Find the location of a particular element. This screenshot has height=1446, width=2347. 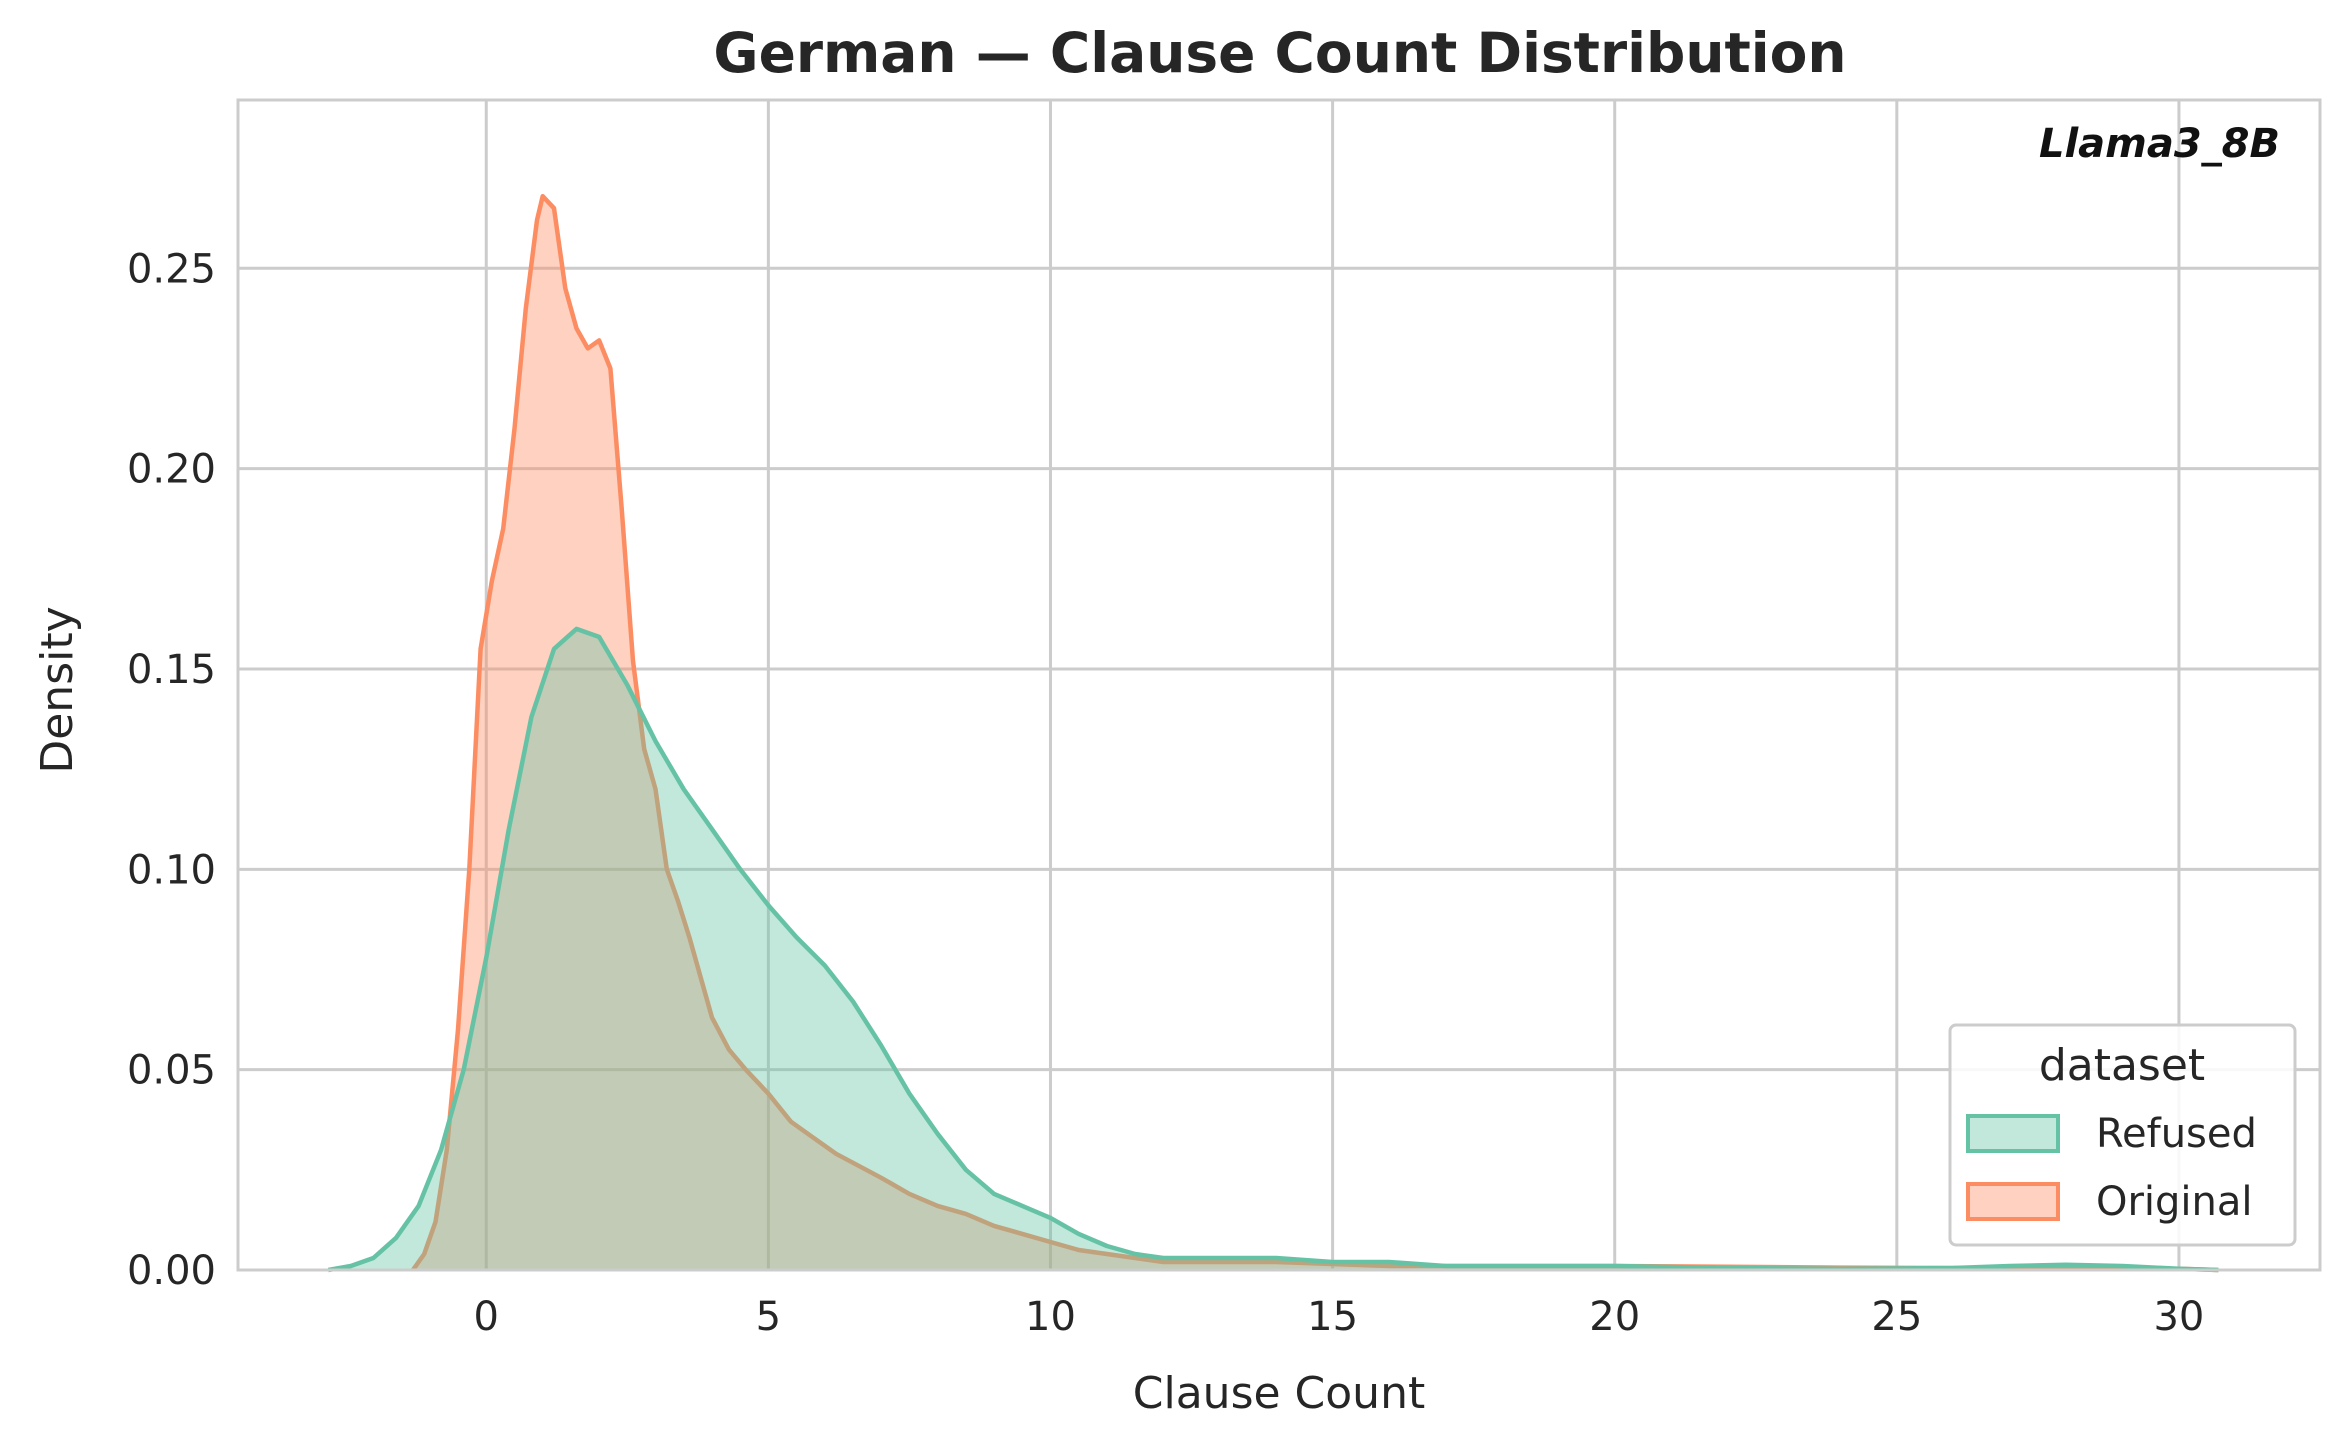

legend-swatch-refused is located at coordinates (2013, 1133).